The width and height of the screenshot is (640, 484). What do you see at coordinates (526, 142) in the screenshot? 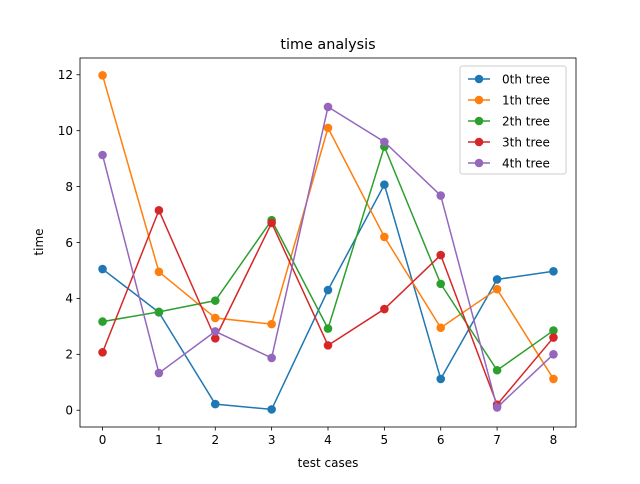
I see `legend-label-3: 3th tree` at bounding box center [526, 142].